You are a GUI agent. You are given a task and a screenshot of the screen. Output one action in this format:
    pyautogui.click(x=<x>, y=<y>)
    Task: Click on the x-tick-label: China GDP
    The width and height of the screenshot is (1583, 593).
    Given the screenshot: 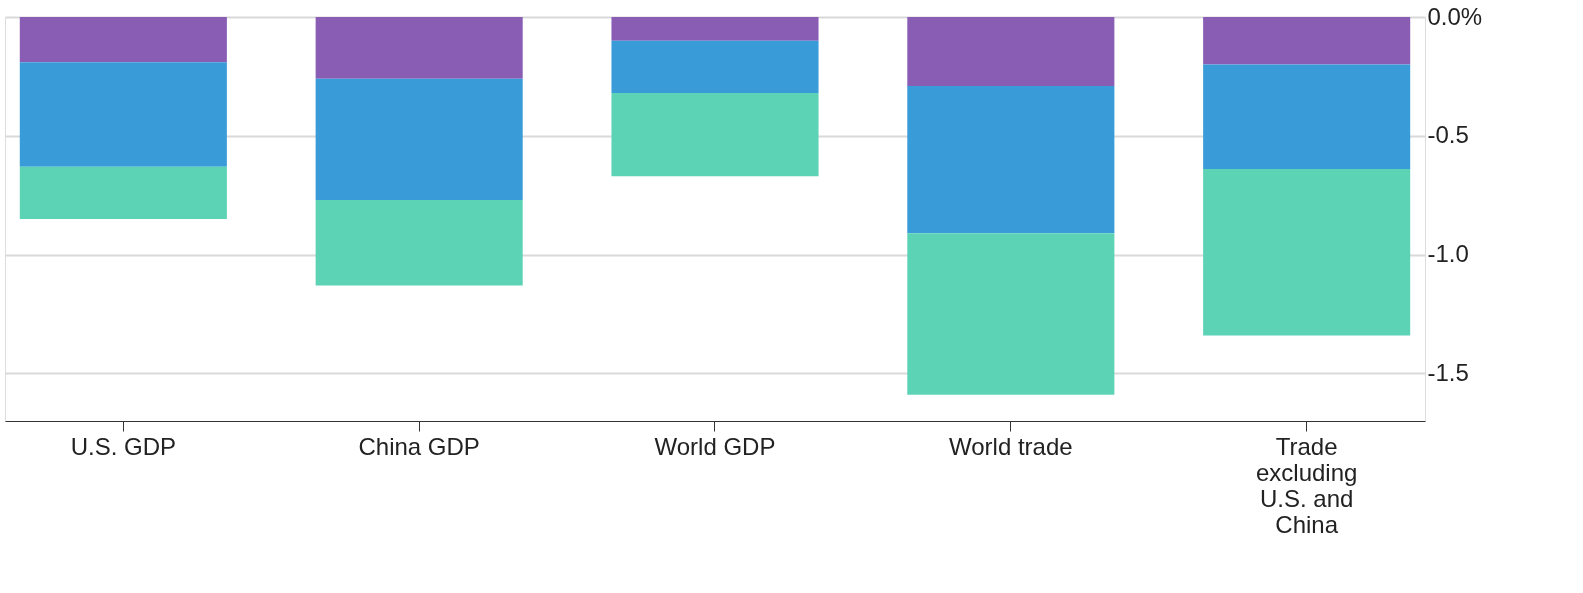 What is the action you would take?
    pyautogui.click(x=419, y=446)
    